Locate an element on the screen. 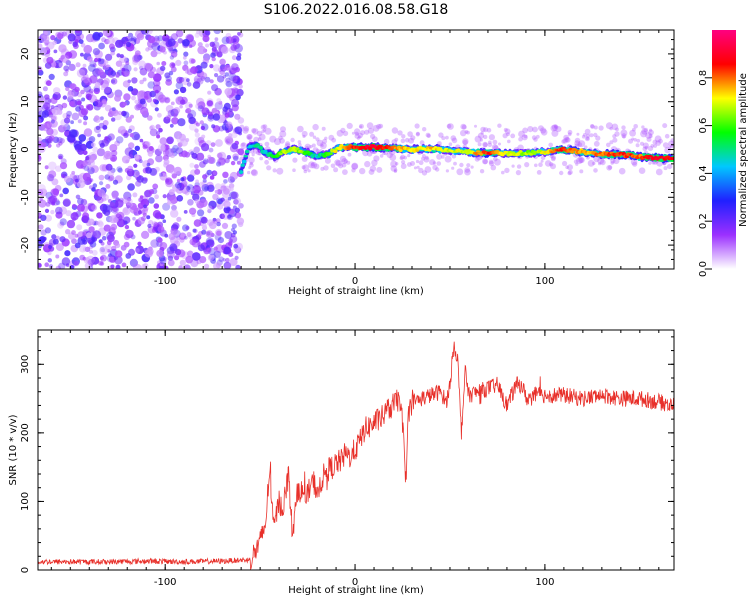  y-tick-label: -20 is located at coordinates (25, 245).